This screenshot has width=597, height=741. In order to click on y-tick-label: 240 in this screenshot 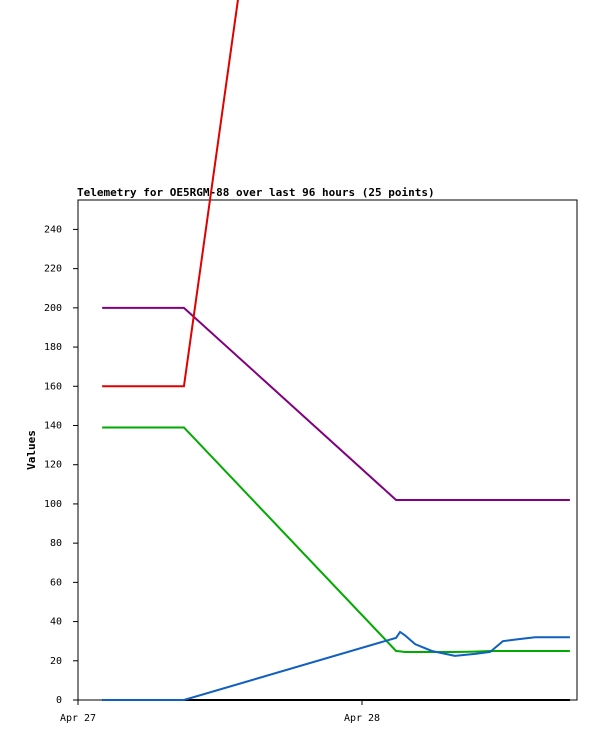, I will do `click(53, 229)`.